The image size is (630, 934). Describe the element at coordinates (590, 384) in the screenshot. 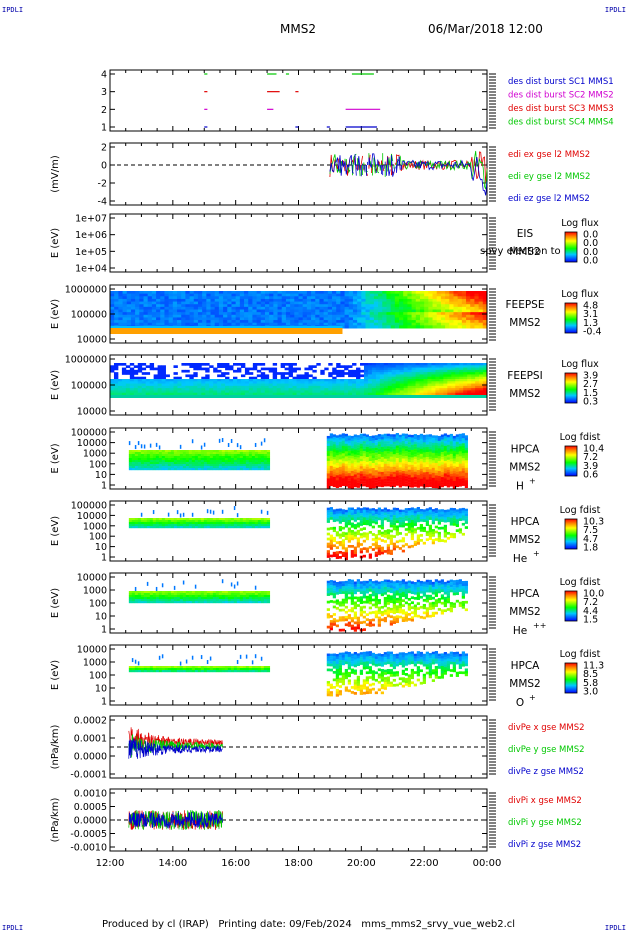

I see `colorbar-tick-feepsi-1: 2.7` at that location.